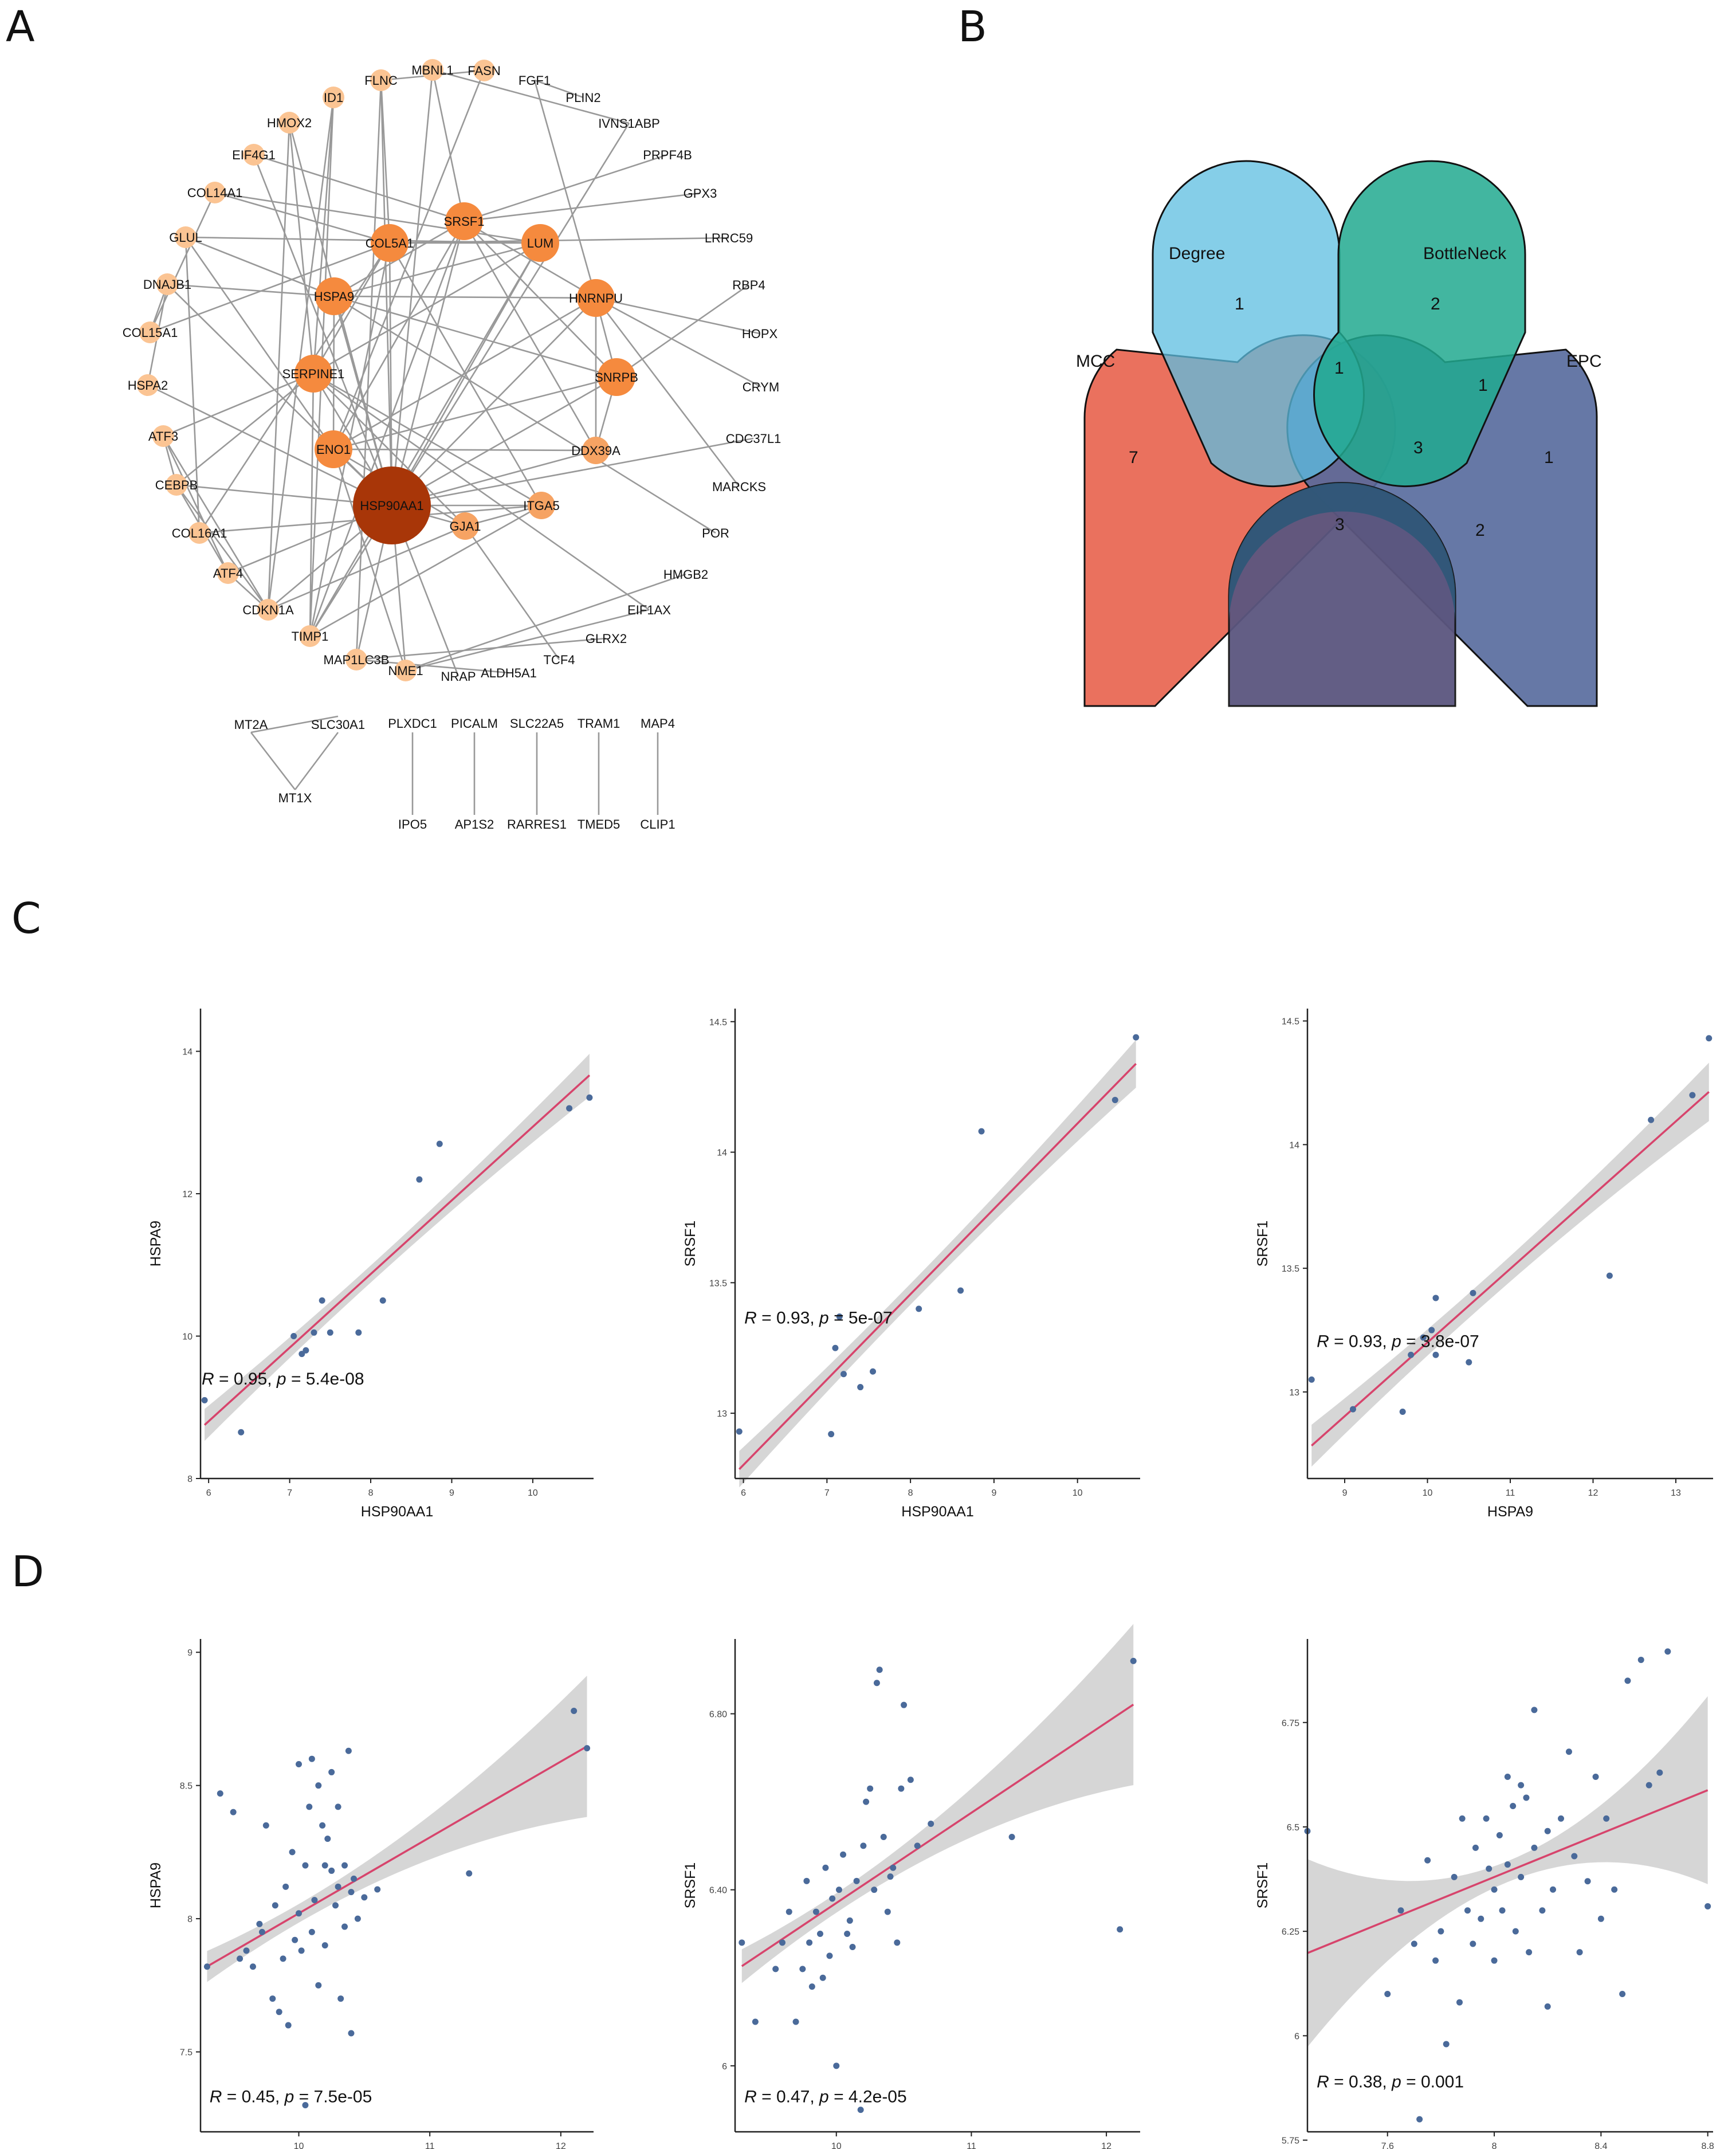 The width and height of the screenshot is (1736, 2149). Describe the element at coordinates (333, 98) in the screenshot. I see `network-node-label: ID1` at that location.